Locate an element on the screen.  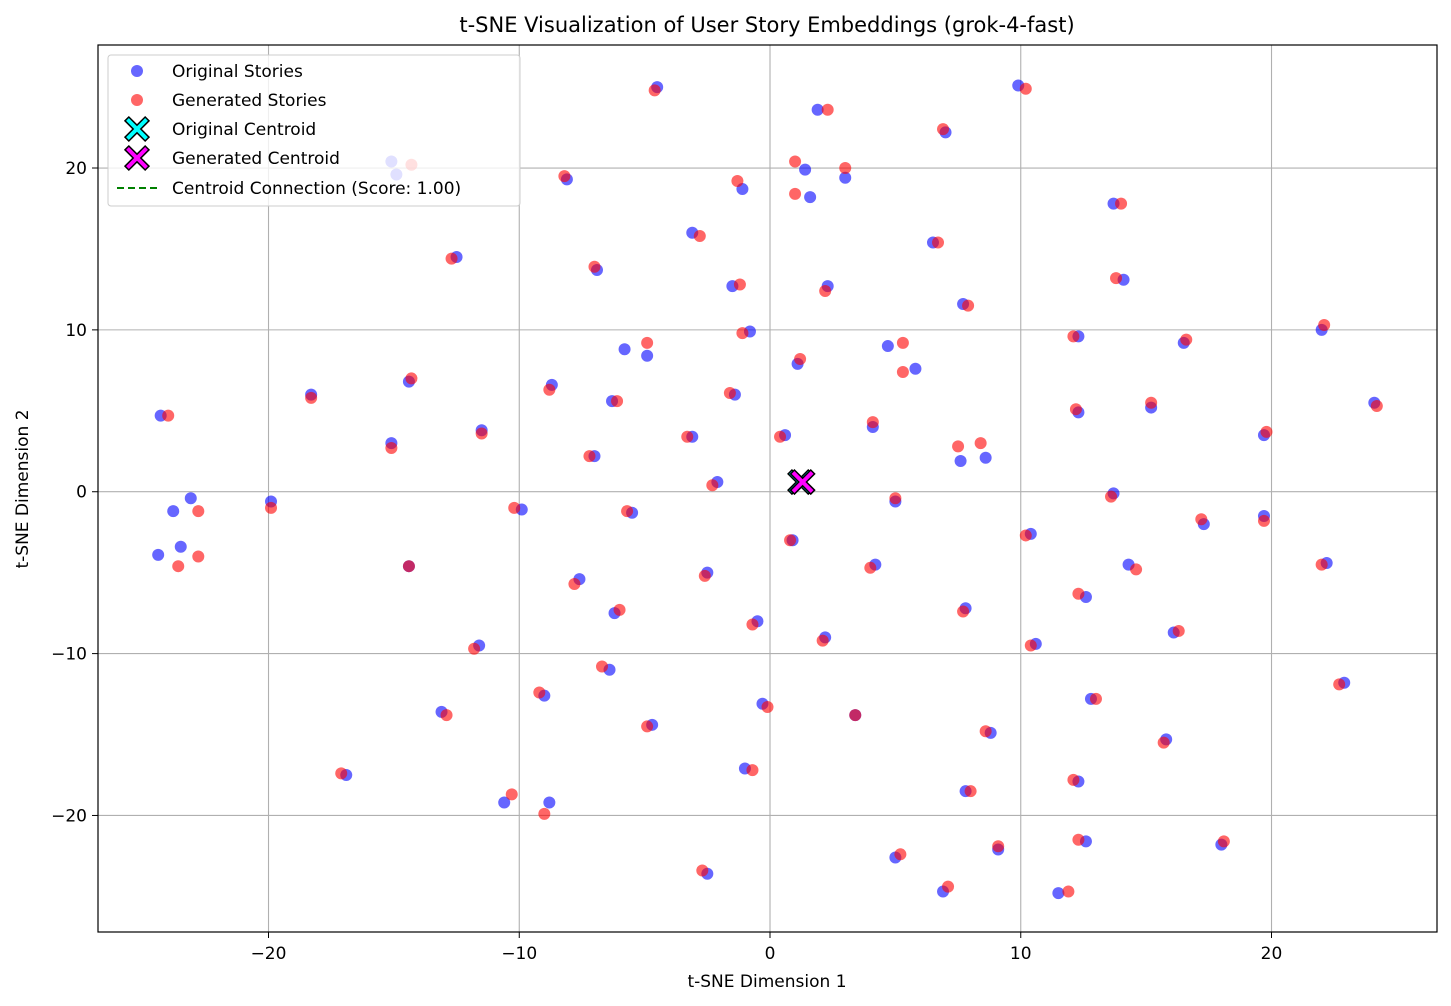
y-tick-label: −10 is located at coordinates (69, 655).